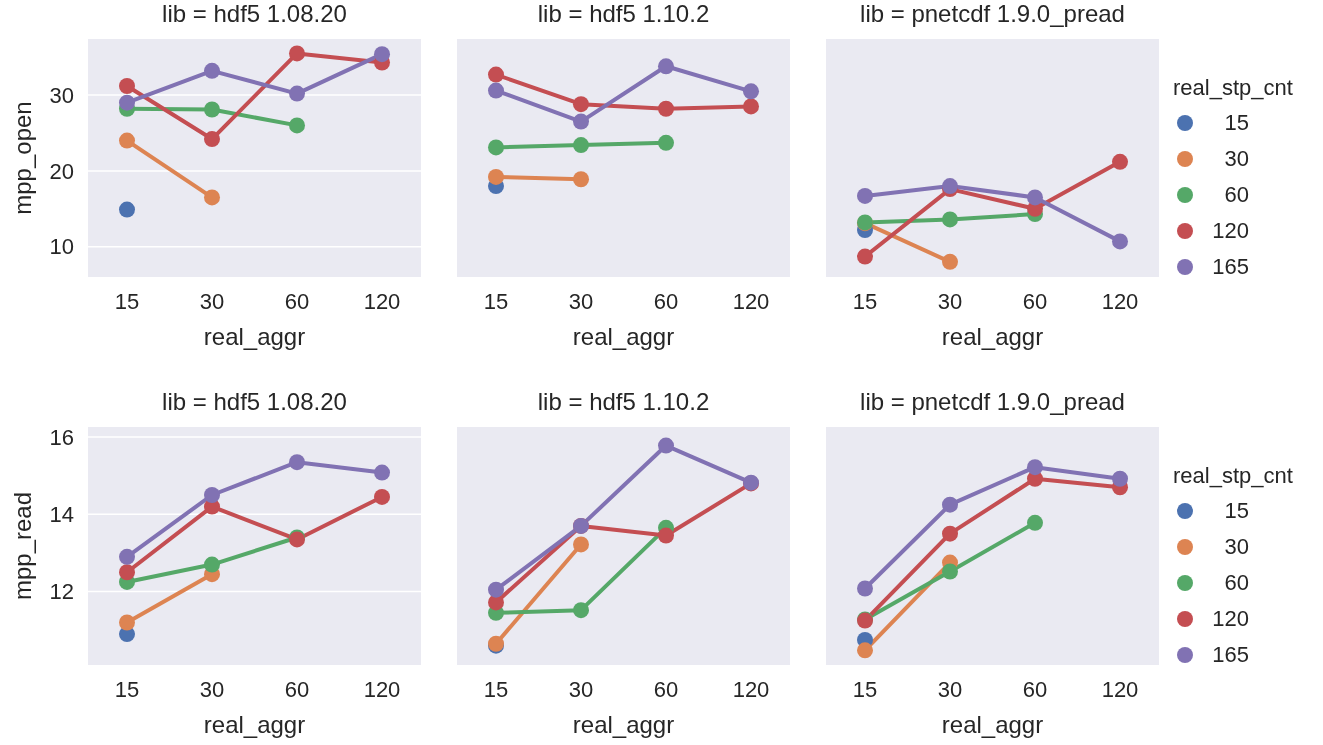 The height and width of the screenshot is (745, 1323). What do you see at coordinates (61, 437) in the screenshot?
I see `y-tick-label: 16` at bounding box center [61, 437].